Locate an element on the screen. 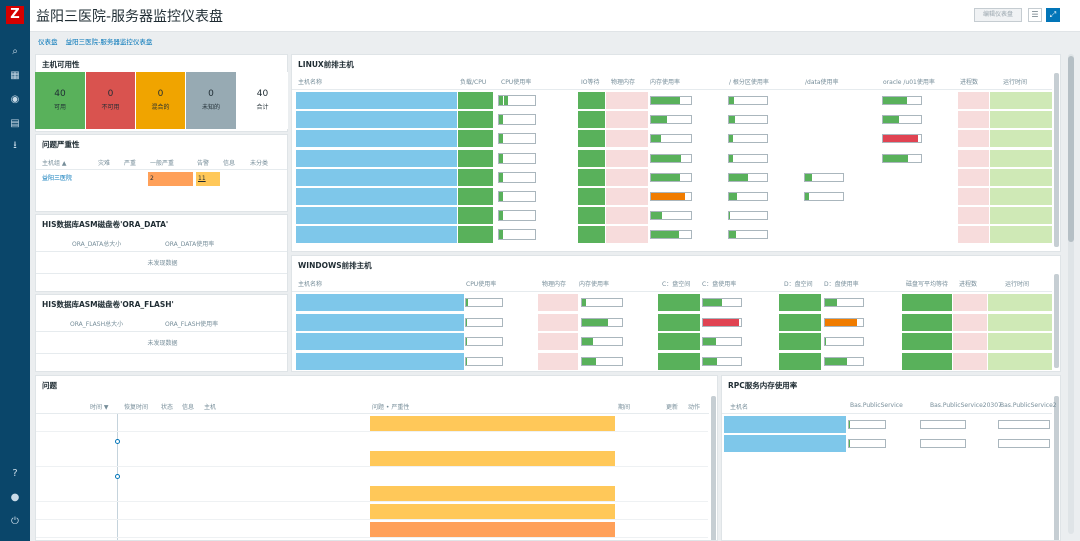 This screenshot has width=1080, height=541. windows-scrollbar is located at coordinates (1056, 321).